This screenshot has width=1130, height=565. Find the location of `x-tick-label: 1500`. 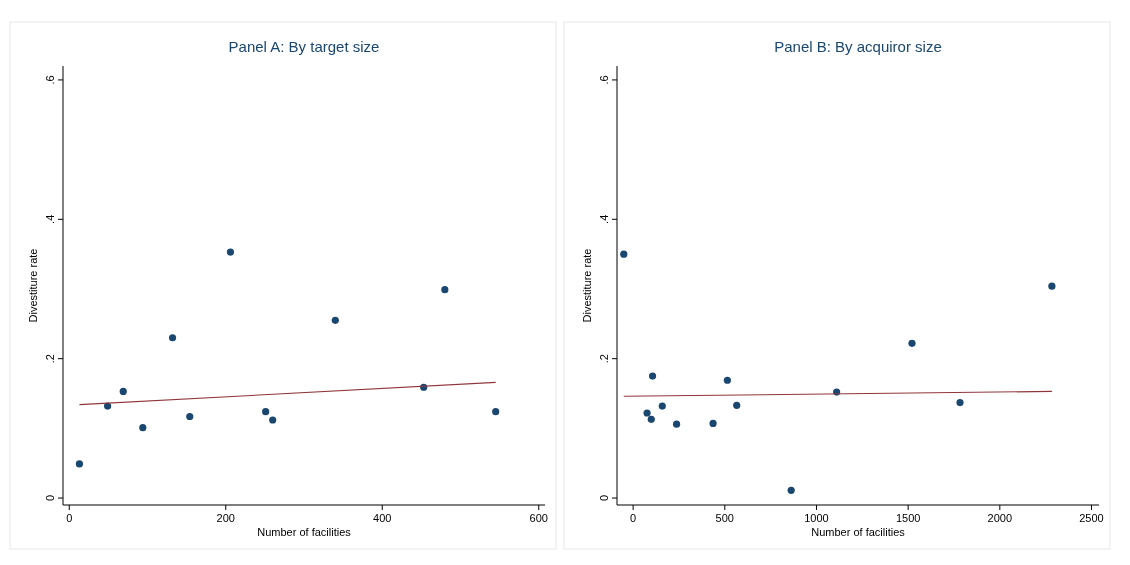

x-tick-label: 1500 is located at coordinates (908, 518).